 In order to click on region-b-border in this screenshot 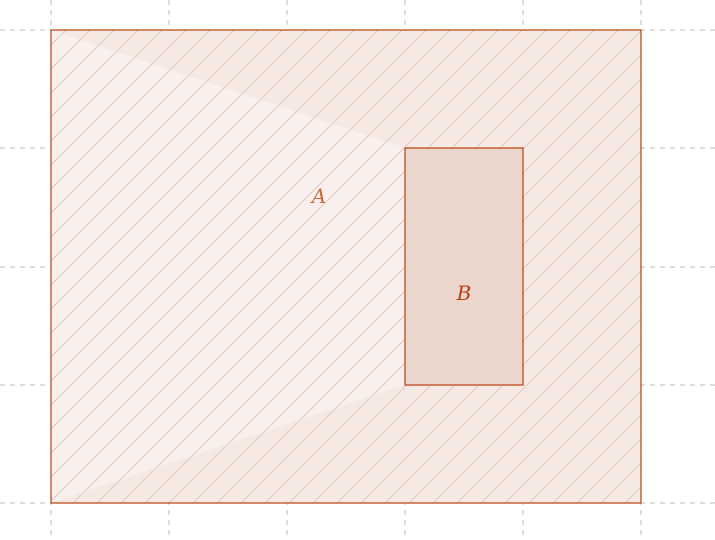, I will do `click(464, 266)`.